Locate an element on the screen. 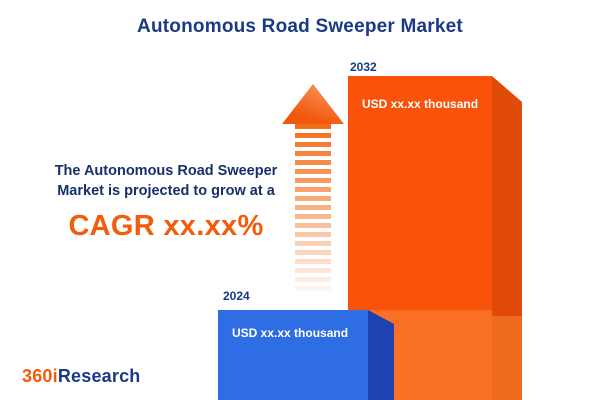 Image resolution: width=600 pixels, height=400 pixels. bar-2024-value-label: USD xx.xx thousand is located at coordinates (290, 333).